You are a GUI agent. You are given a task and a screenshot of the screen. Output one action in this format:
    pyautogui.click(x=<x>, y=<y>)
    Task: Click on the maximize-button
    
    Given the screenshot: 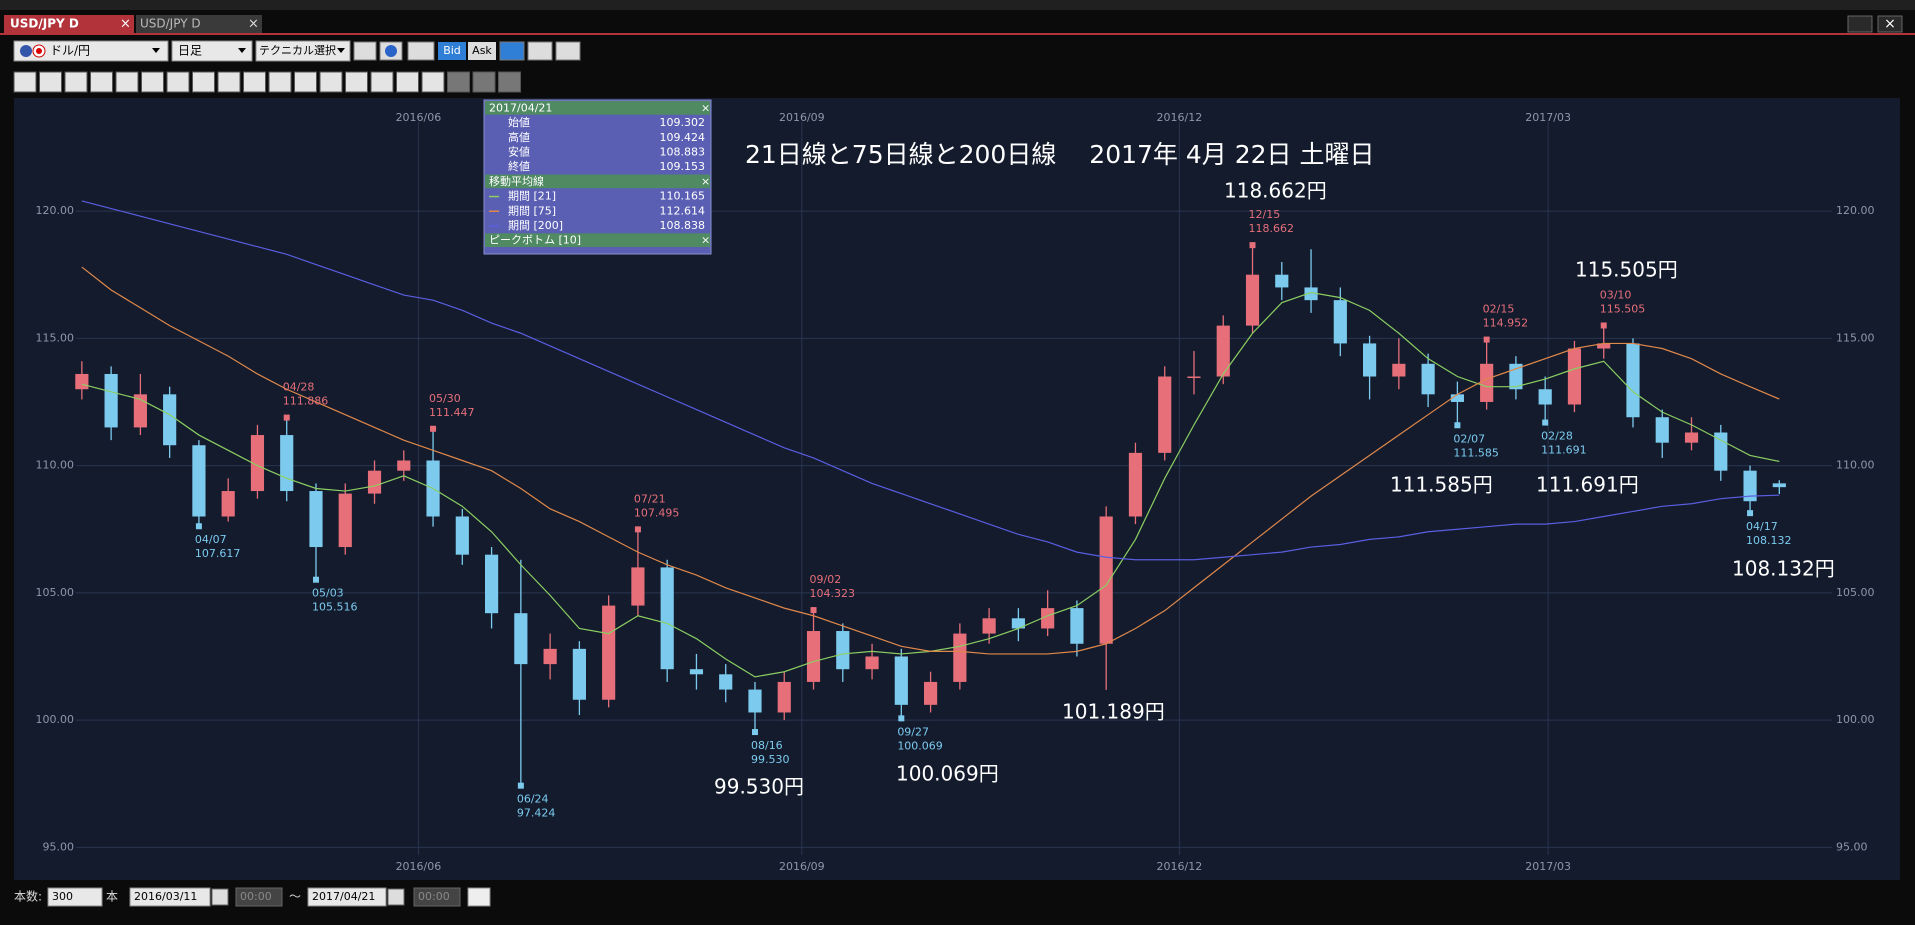 What is the action you would take?
    pyautogui.click(x=1860, y=24)
    